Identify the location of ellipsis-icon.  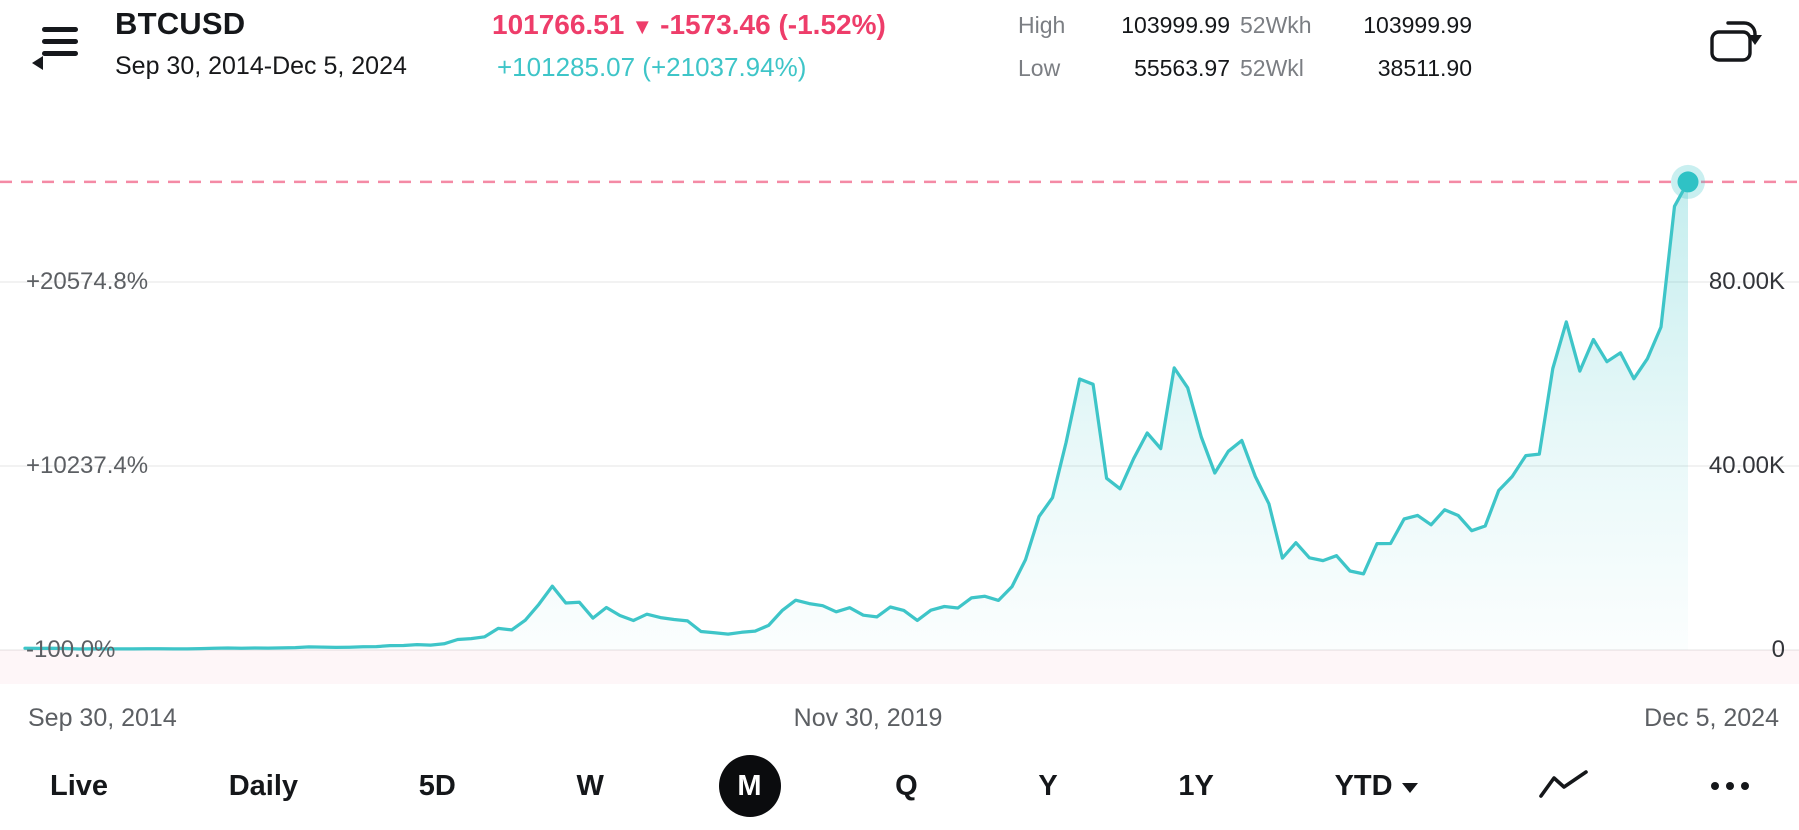
(1729, 786).